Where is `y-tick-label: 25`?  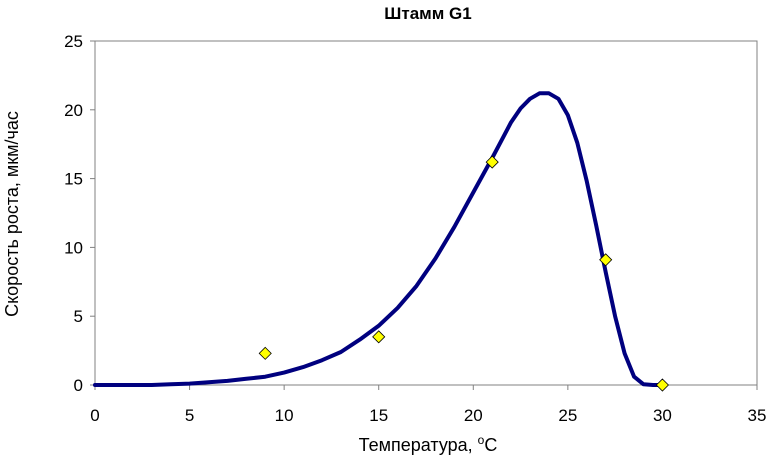 y-tick-label: 25 is located at coordinates (73, 41).